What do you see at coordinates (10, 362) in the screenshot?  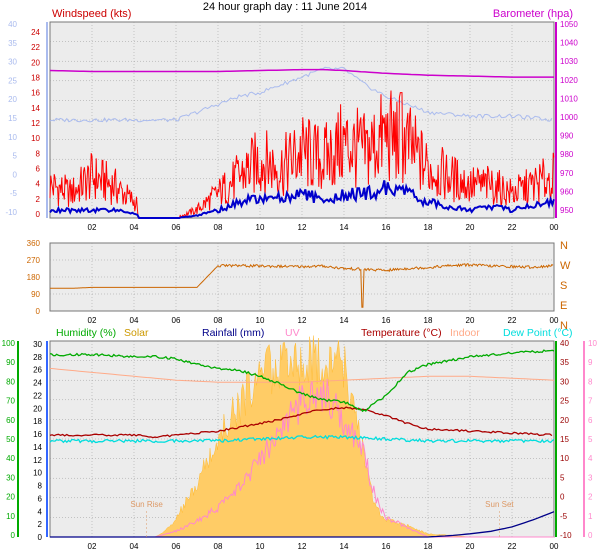 I see `humidity-tick-label: 90` at bounding box center [10, 362].